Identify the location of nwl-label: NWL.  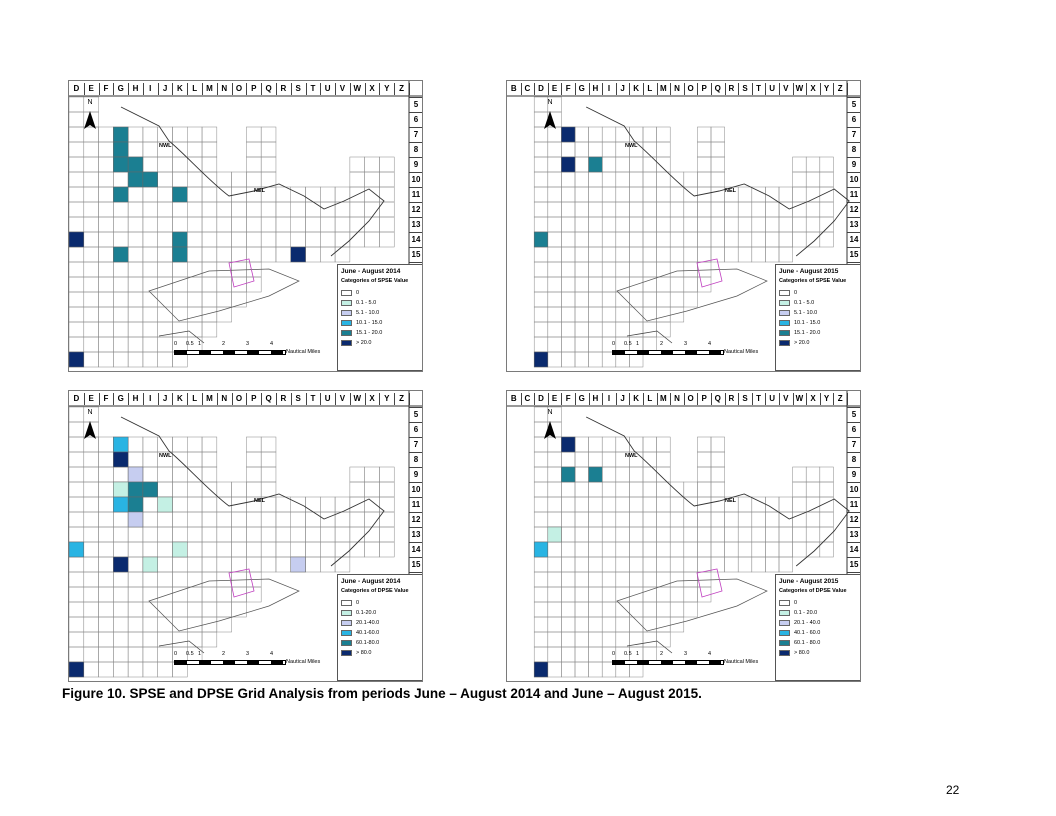
(165, 456).